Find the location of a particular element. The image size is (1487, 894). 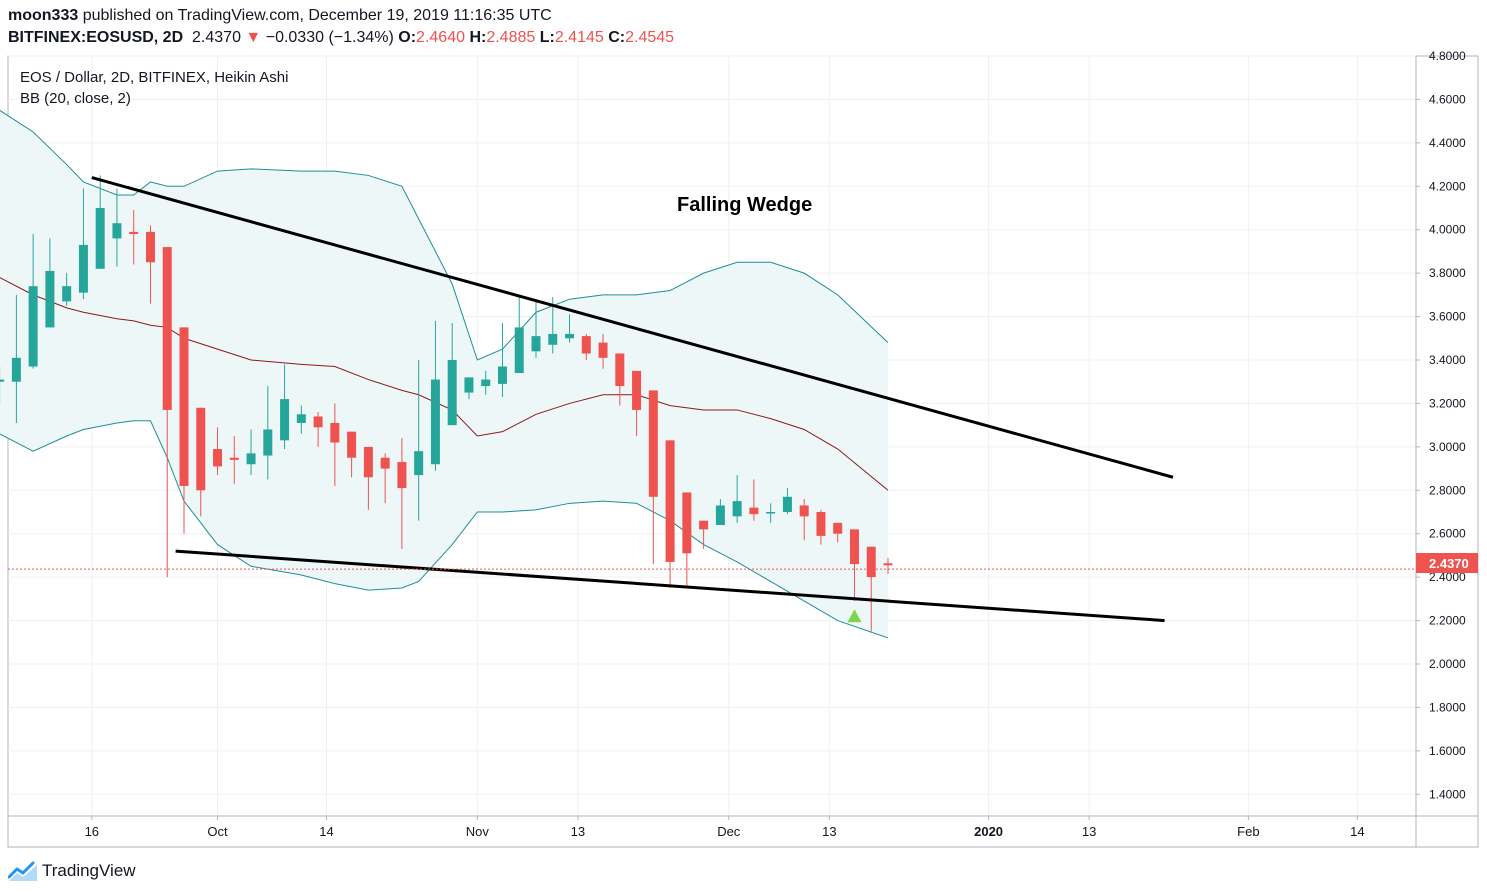

y-tick-label-13: 2.2000 is located at coordinates (1447, 621).